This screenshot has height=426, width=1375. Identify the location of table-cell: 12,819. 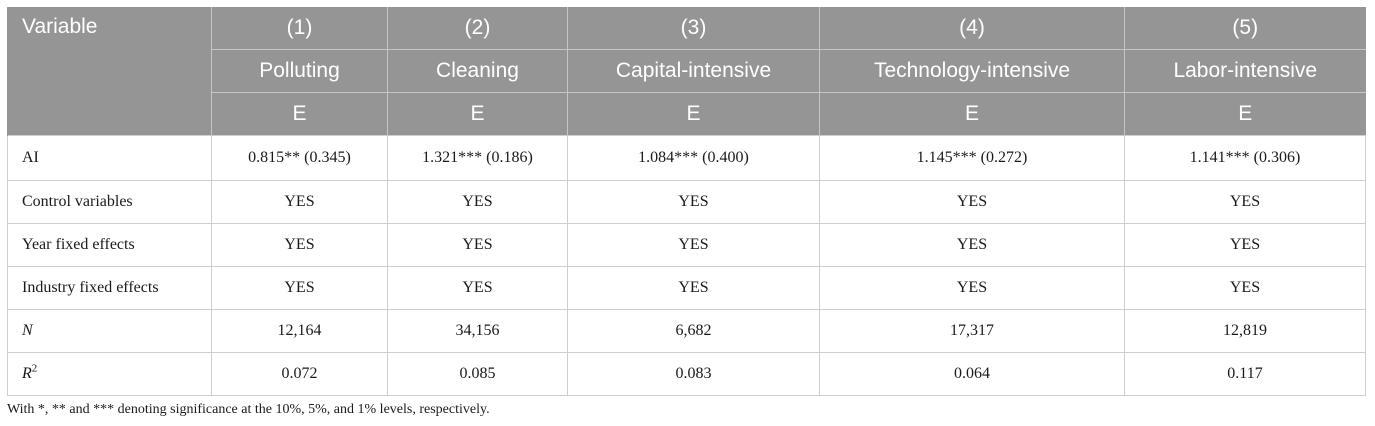
(1245, 331).